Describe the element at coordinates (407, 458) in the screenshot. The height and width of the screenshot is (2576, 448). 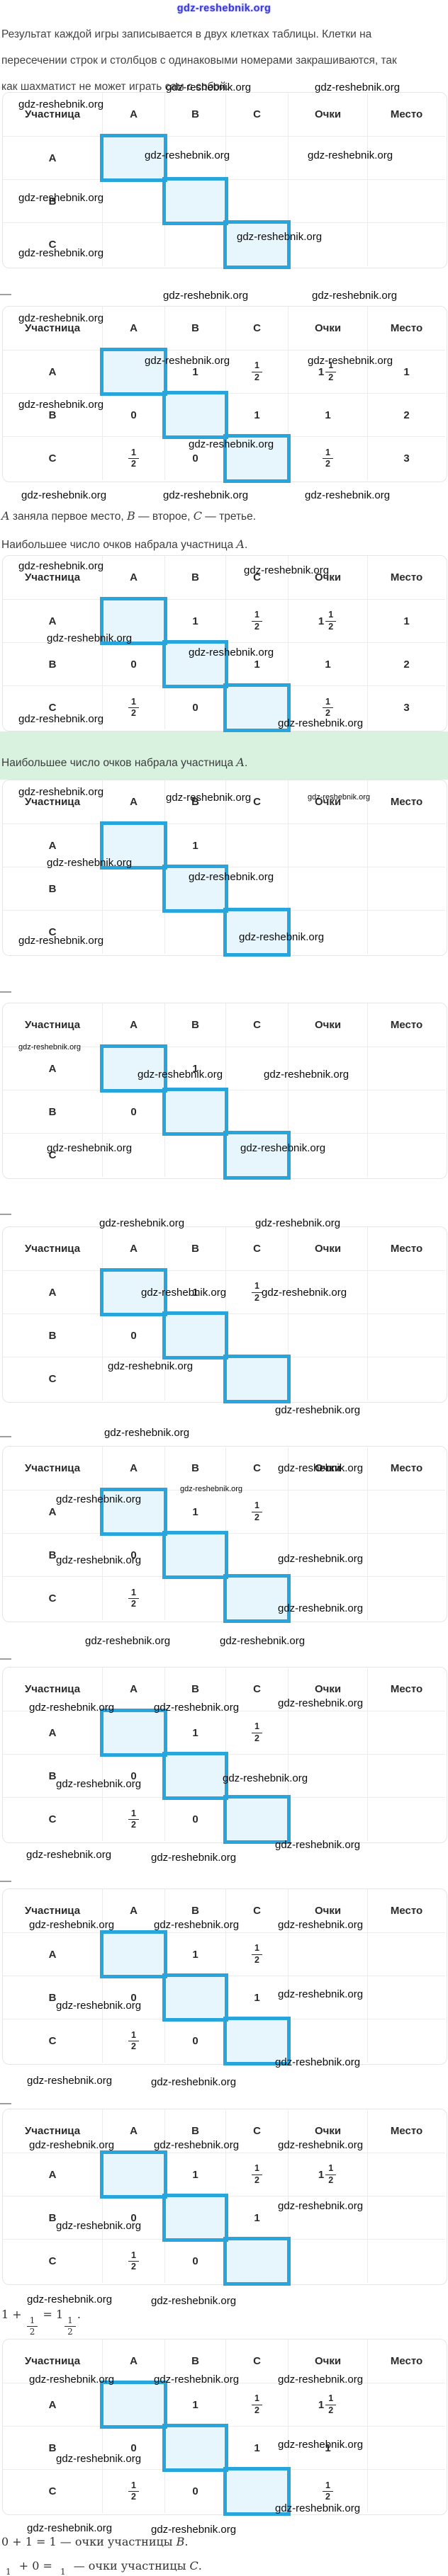
I see `result-cell: 3` at that location.